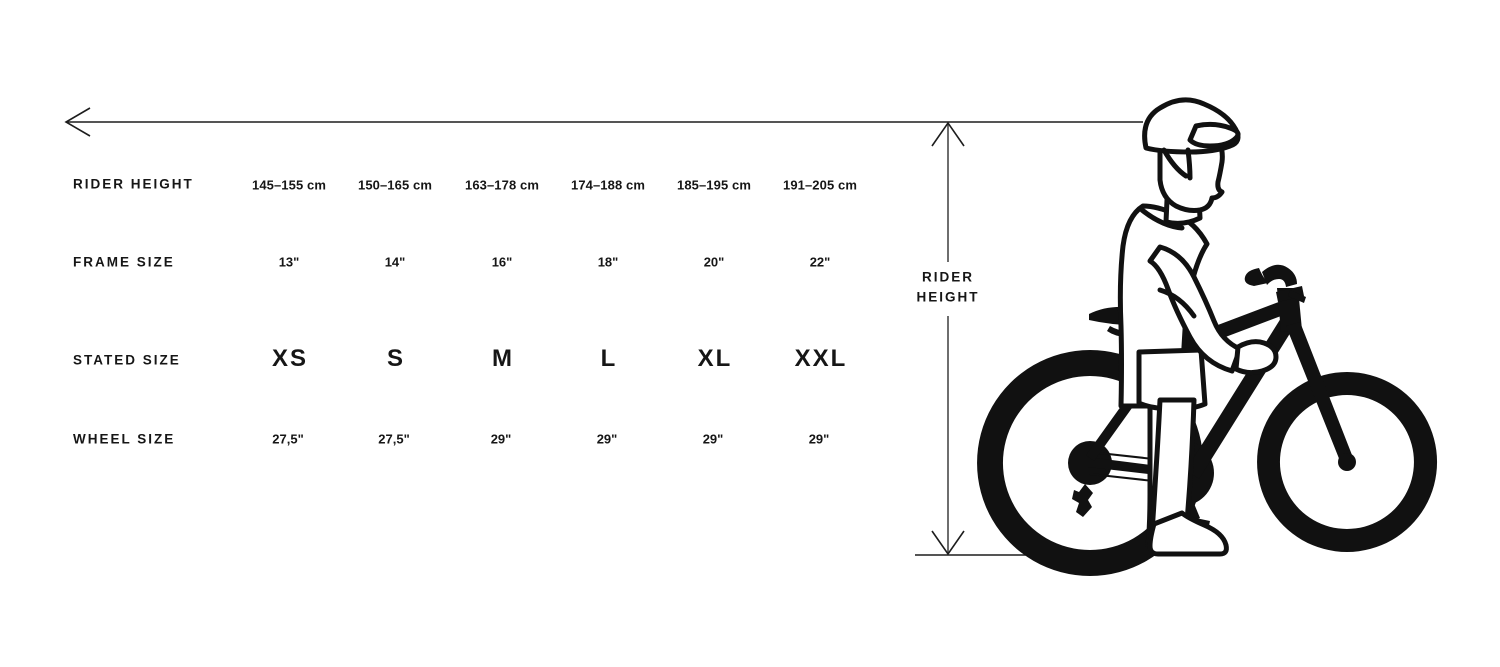 This screenshot has width=1500, height=667. What do you see at coordinates (1256, 277) in the screenshot?
I see `handlebar-grip` at bounding box center [1256, 277].